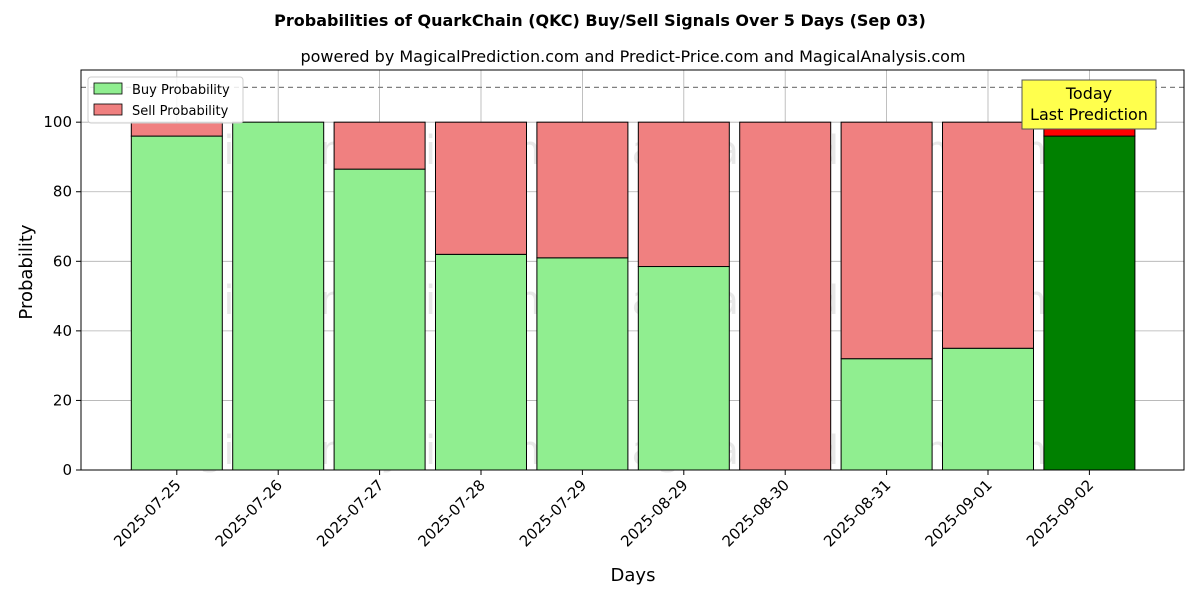  What do you see at coordinates (181, 90) in the screenshot?
I see `legend-label-buy: Buy Probability` at bounding box center [181, 90].